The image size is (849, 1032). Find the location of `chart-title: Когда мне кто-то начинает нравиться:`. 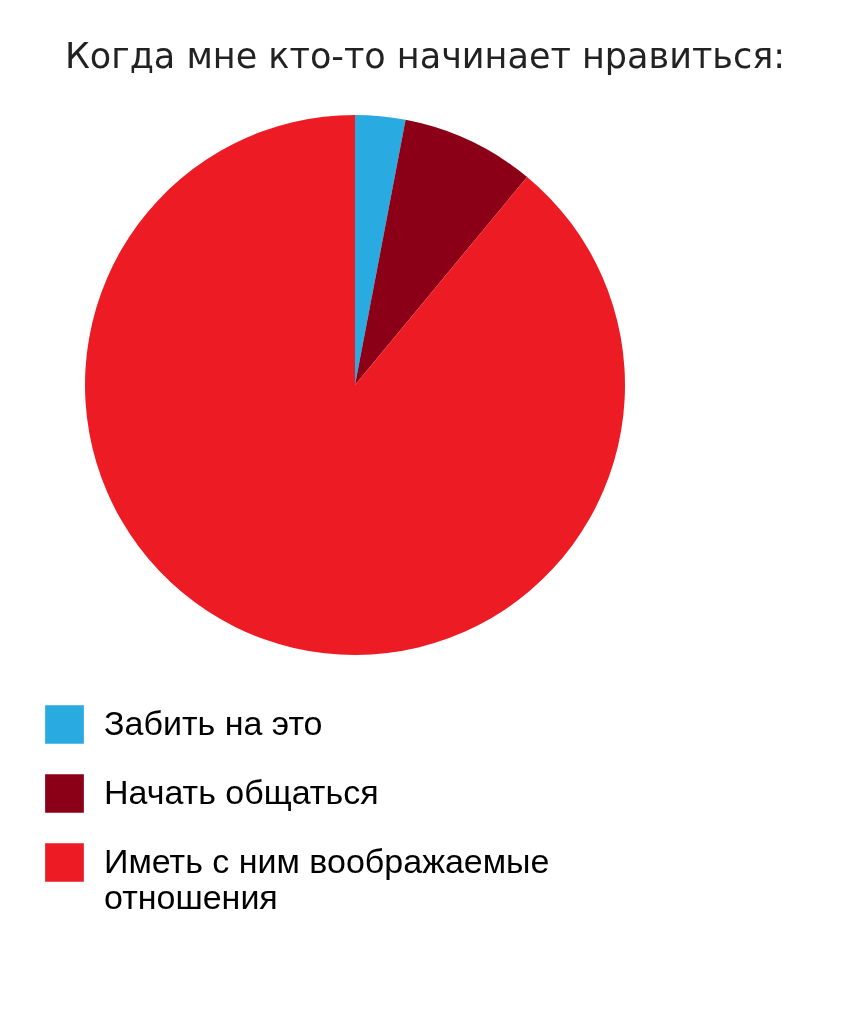

chart-title: Когда мне кто-то начинает нравиться: is located at coordinates (425, 56).